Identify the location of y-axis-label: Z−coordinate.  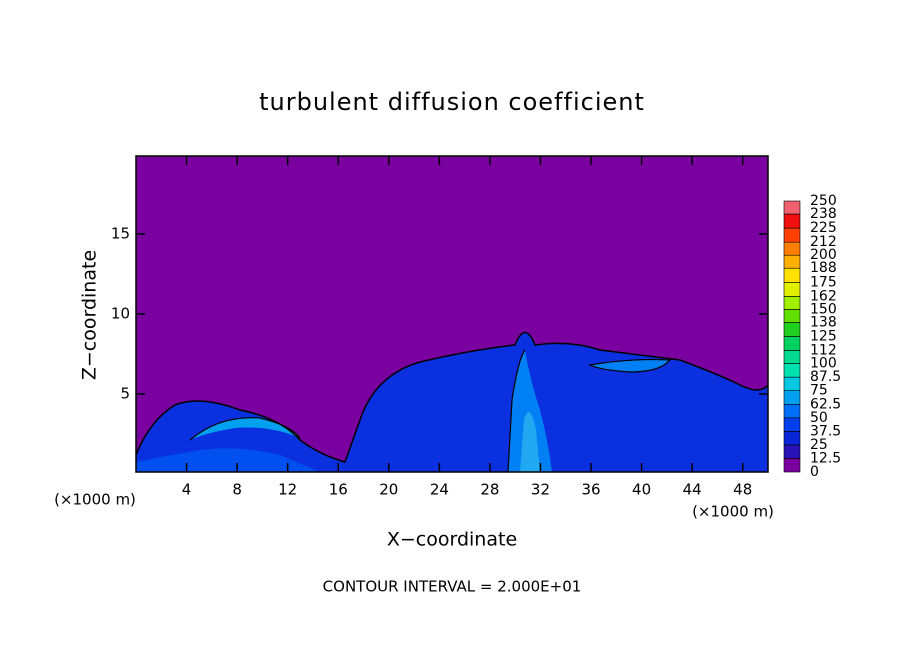
(90, 315).